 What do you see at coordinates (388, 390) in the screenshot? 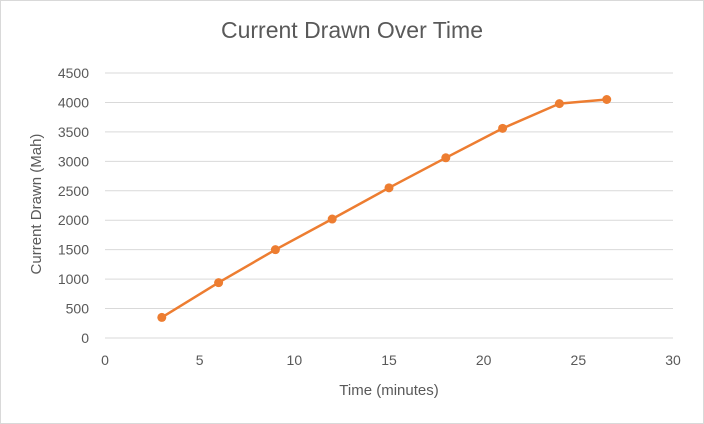
I see `x-axis-label: Time (minutes)` at bounding box center [388, 390].